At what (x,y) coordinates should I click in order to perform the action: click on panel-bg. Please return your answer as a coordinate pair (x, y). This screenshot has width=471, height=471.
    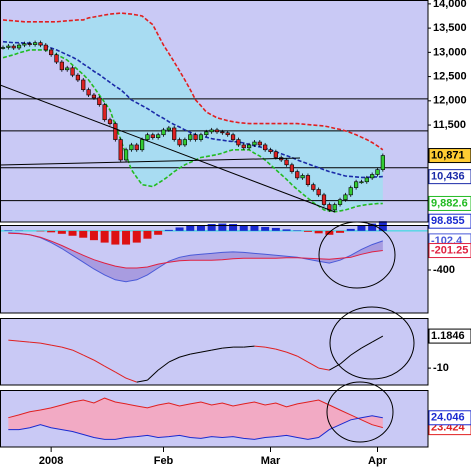
    Looking at the image, I should click on (214, 351).